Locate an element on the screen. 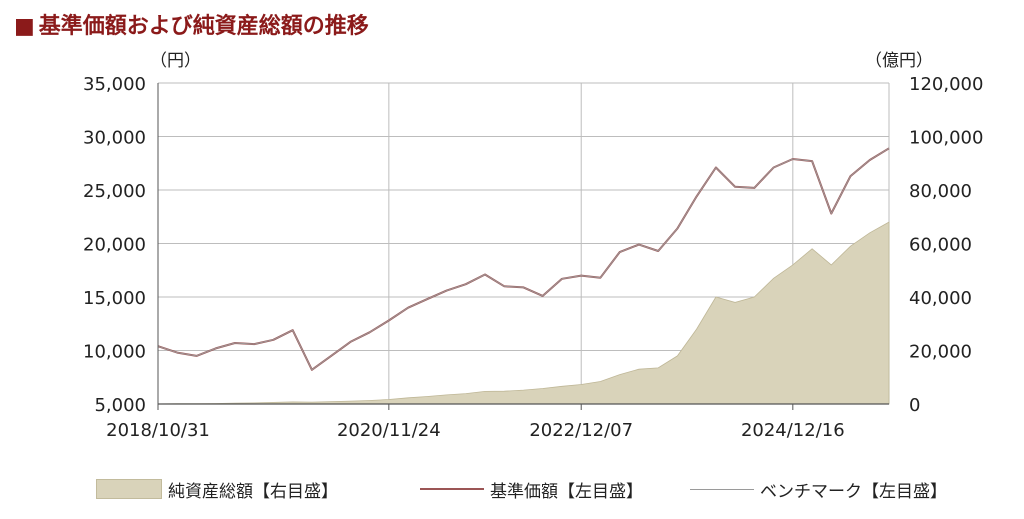  left-tick-label: 20,000 is located at coordinates (114, 245).